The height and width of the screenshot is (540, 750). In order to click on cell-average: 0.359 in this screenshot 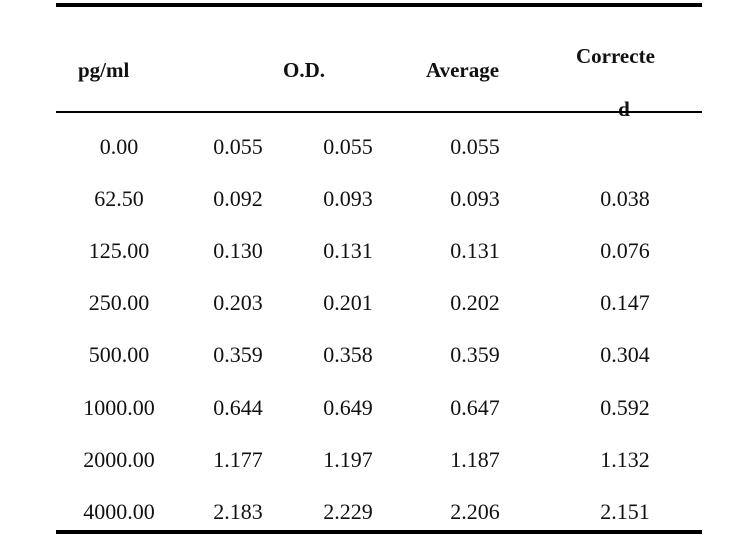, I will do `click(475, 354)`.